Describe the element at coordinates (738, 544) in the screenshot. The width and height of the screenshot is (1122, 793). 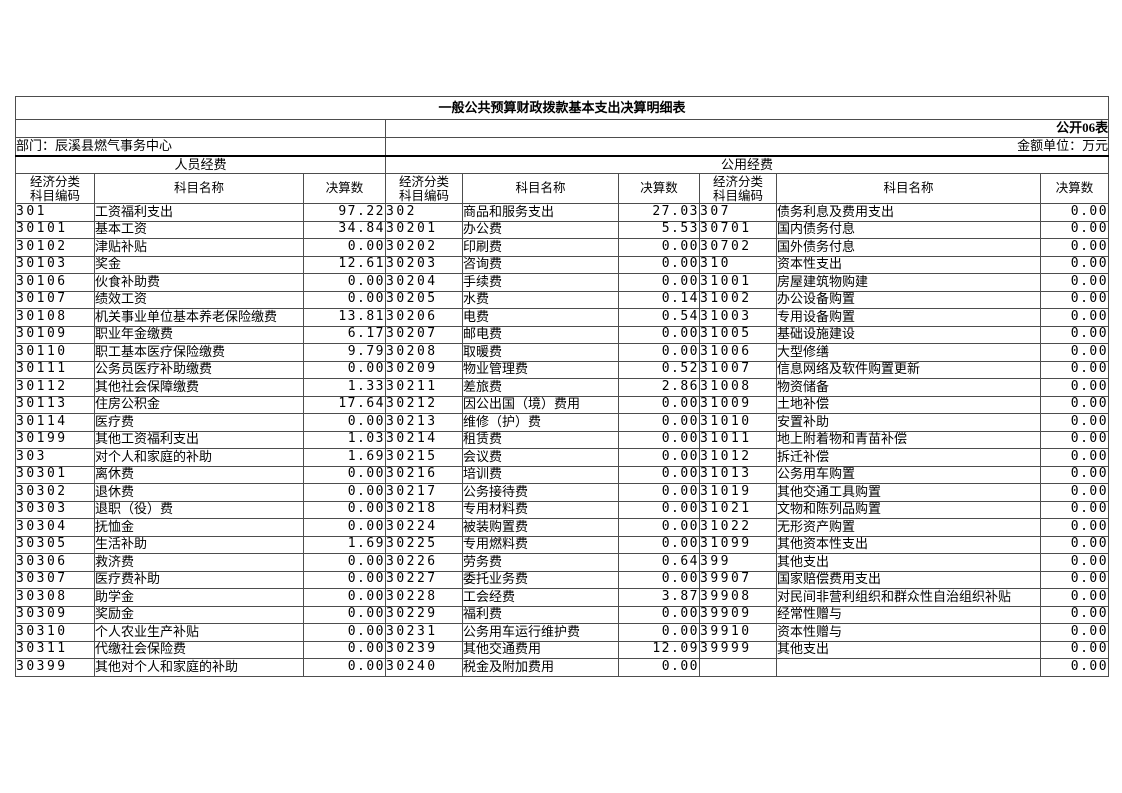
I see `subject-code-cell: 31099` at that location.